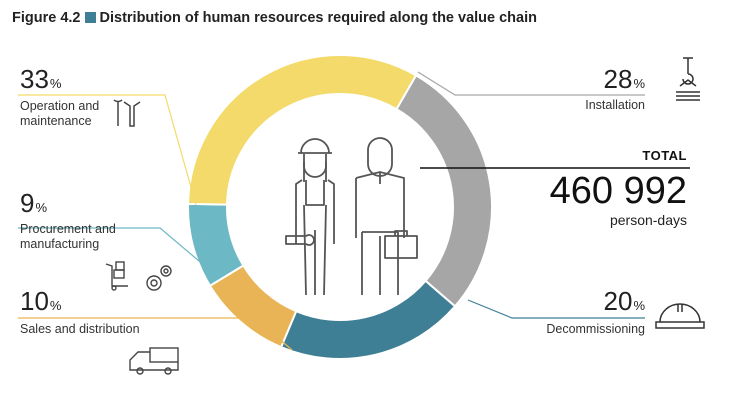 This screenshot has width=731, height=404. I want to click on figure-number: Figure 4.2, so click(46, 18).